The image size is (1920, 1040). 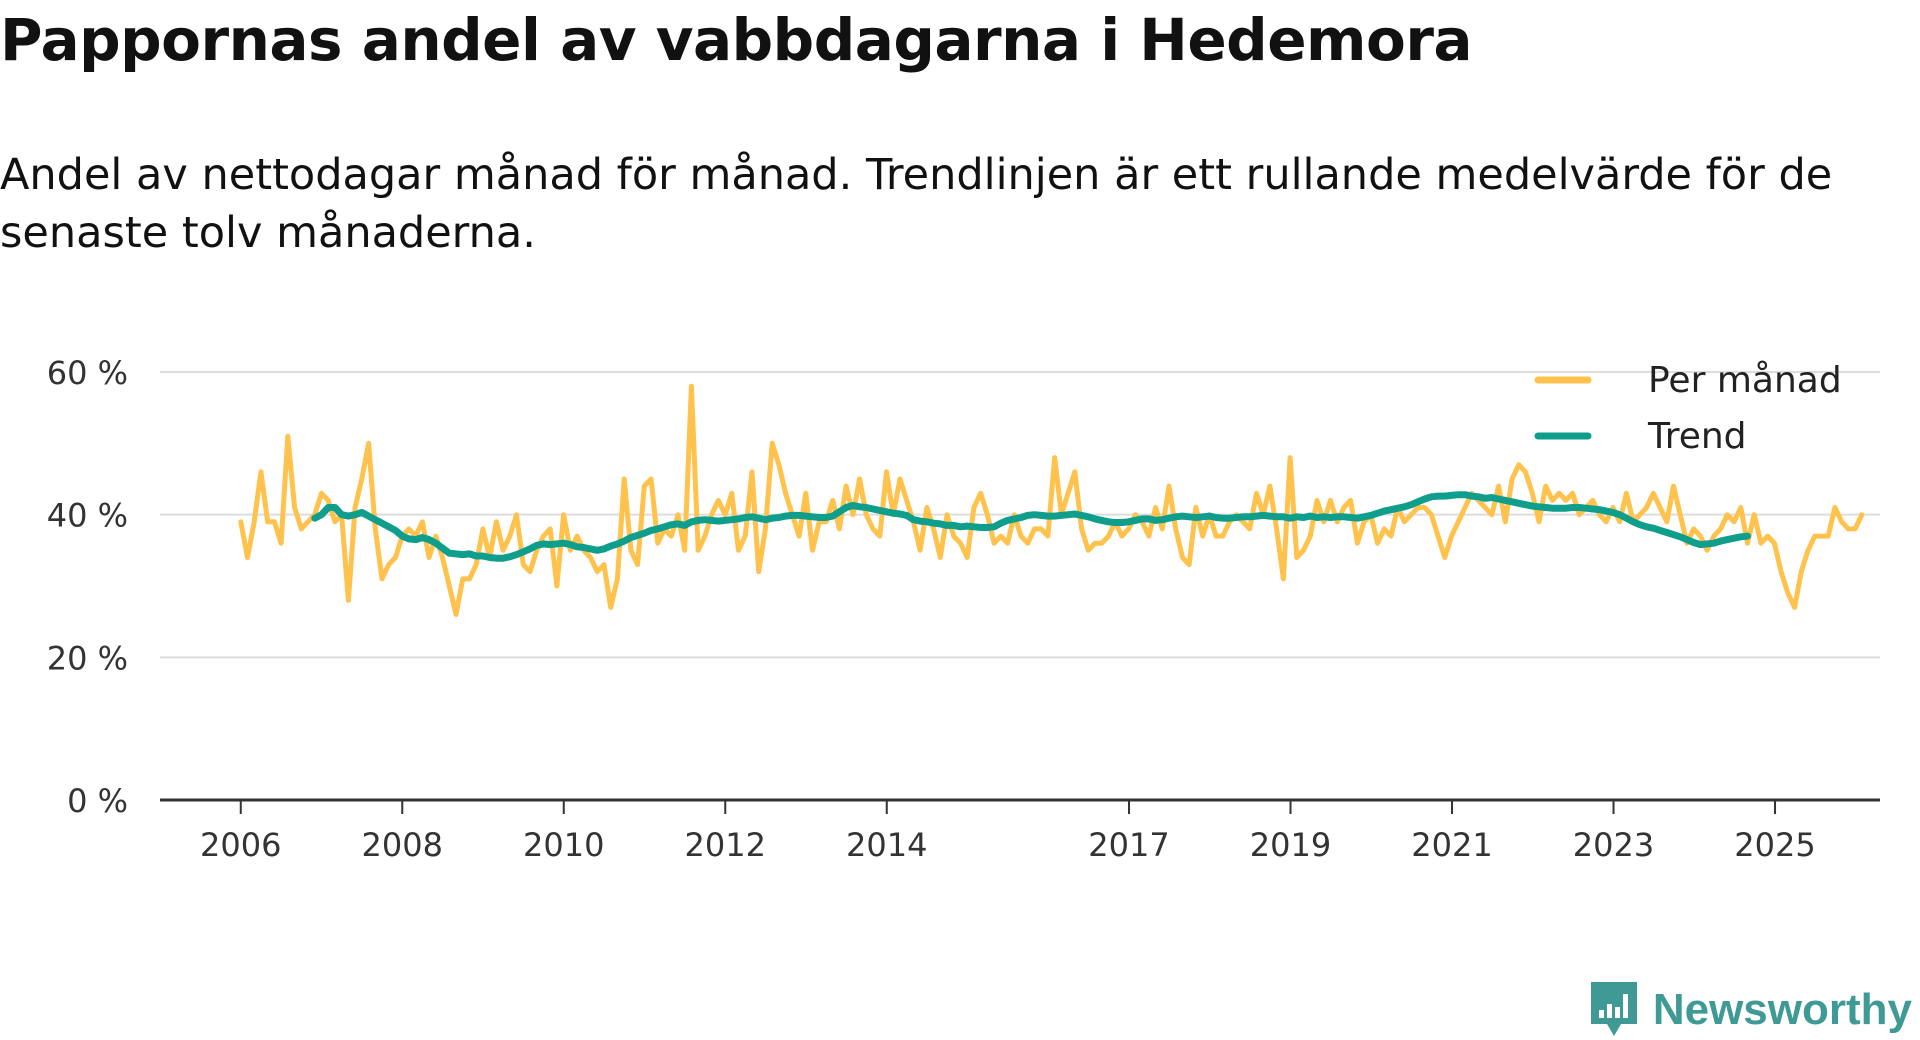 I want to click on y-tick-label: 60 %, so click(x=87, y=373).